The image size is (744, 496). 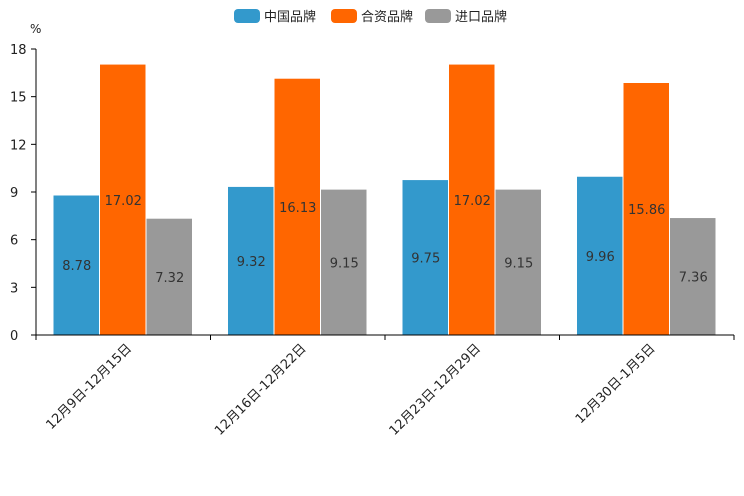 What do you see at coordinates (290, 17) in the screenshot?
I see `legend-label: 中国品牌` at bounding box center [290, 17].